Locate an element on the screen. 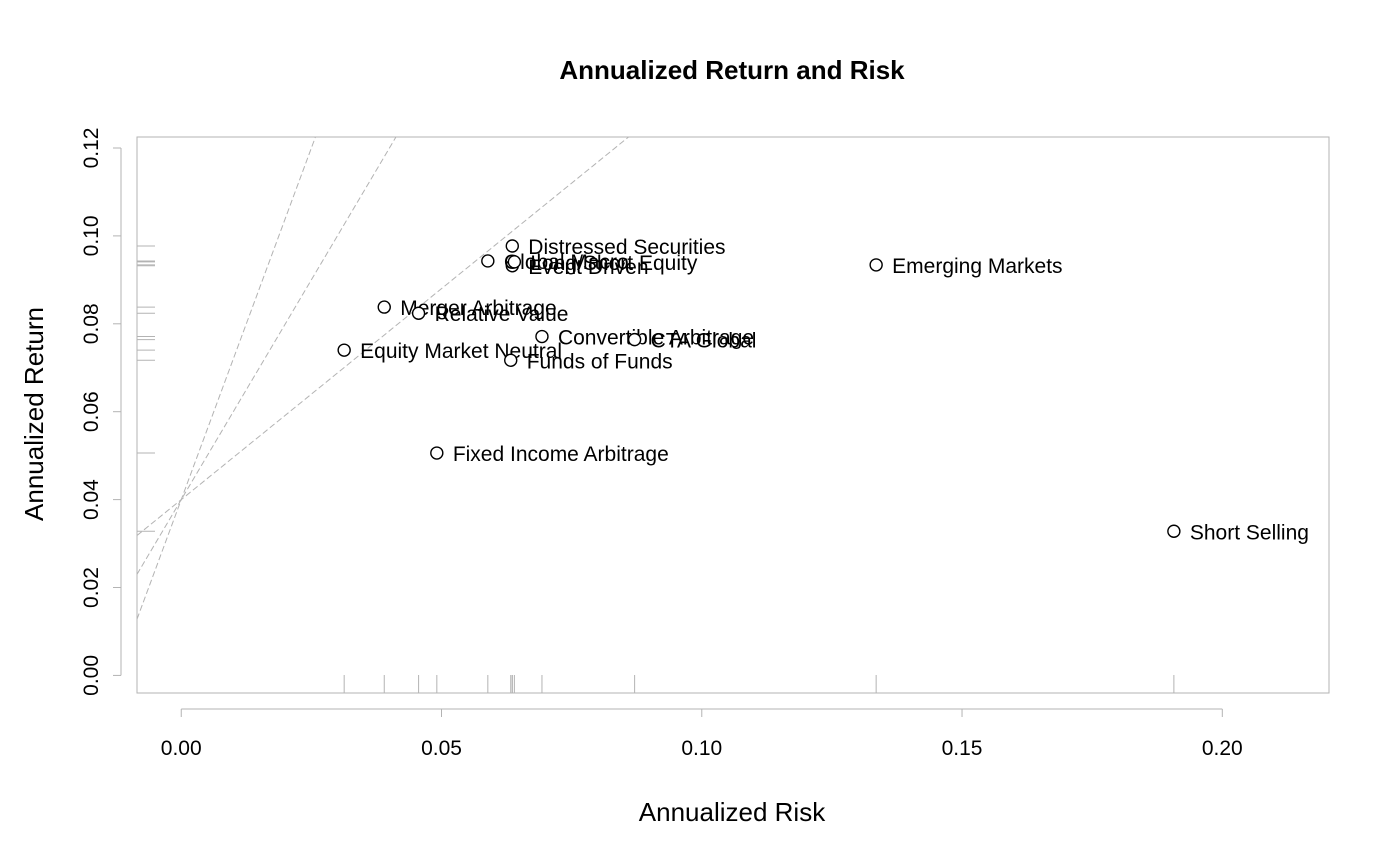  point-label: Emerging Markets is located at coordinates (977, 266).